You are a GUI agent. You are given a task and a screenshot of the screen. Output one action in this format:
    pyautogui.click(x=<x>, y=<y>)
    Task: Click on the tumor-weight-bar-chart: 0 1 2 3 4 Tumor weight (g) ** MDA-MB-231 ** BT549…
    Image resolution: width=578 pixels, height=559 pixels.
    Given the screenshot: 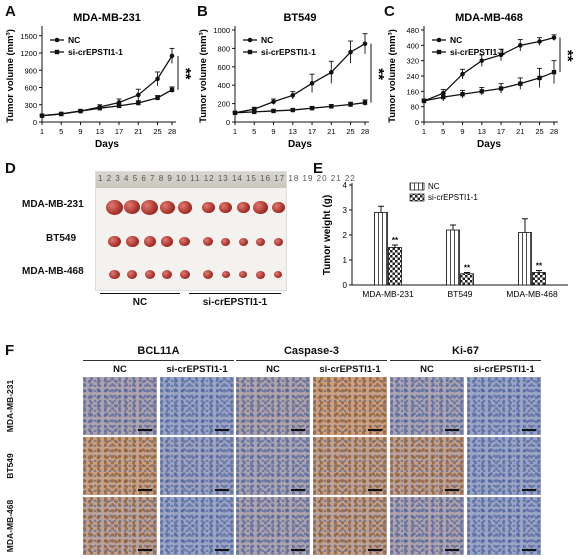 What is the action you would take?
    pyautogui.click(x=445, y=240)
    